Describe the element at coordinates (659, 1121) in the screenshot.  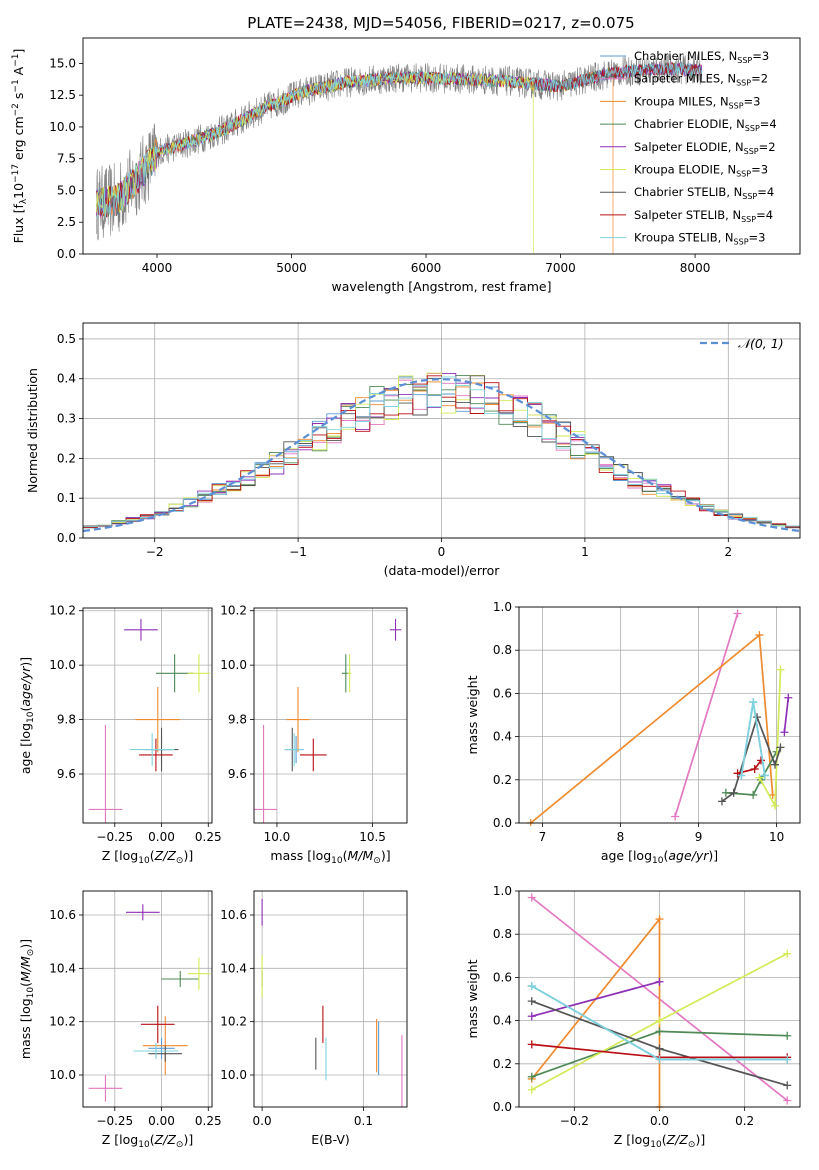
I see `x-tick-label: 0.0` at that location.